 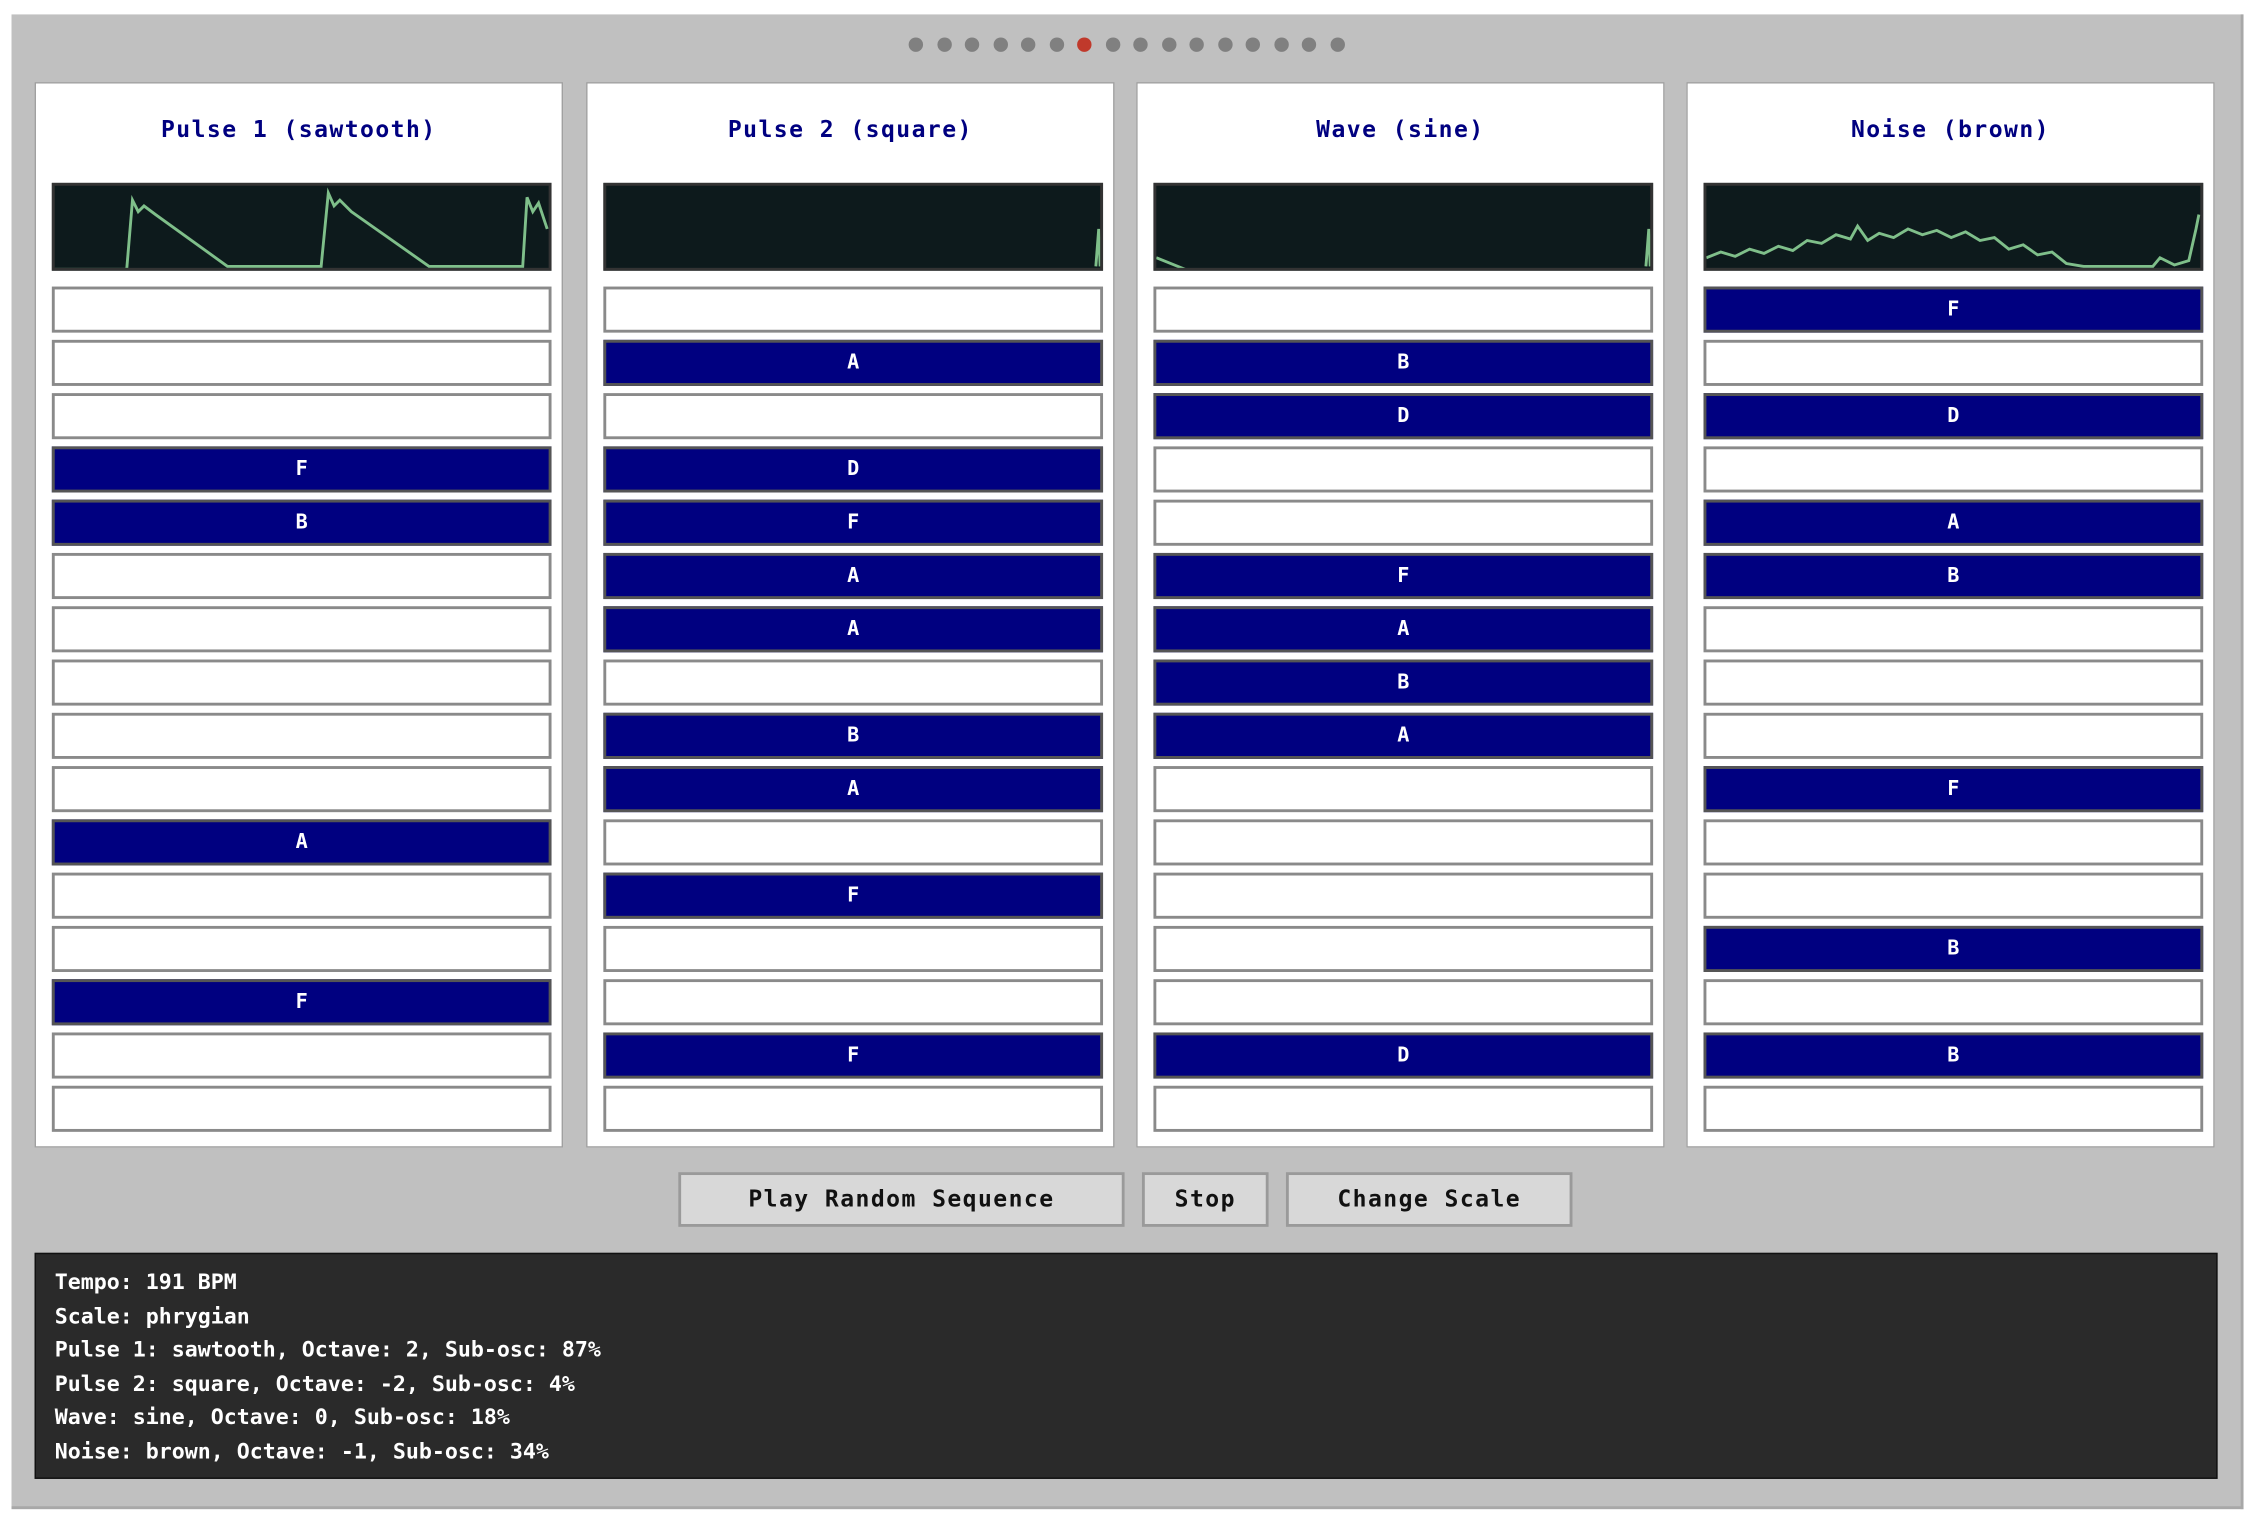 What do you see at coordinates (850, 129) in the screenshot?
I see `channel-title: Pulse 2 (square)` at bounding box center [850, 129].